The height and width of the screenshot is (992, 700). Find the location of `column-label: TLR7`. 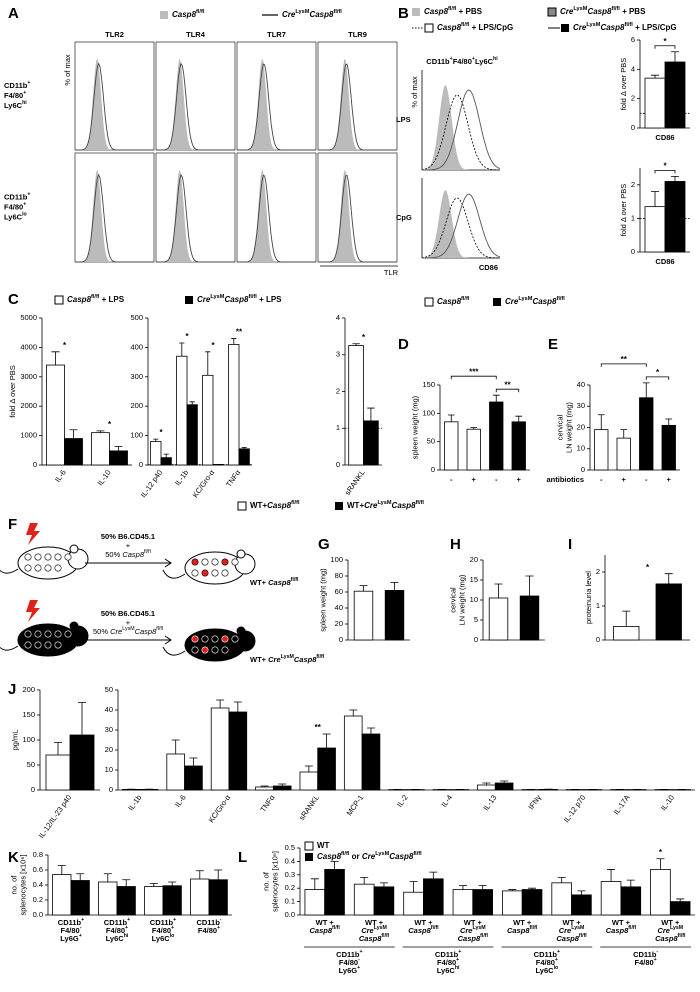

column-label: TLR7 is located at coordinates (276, 34).